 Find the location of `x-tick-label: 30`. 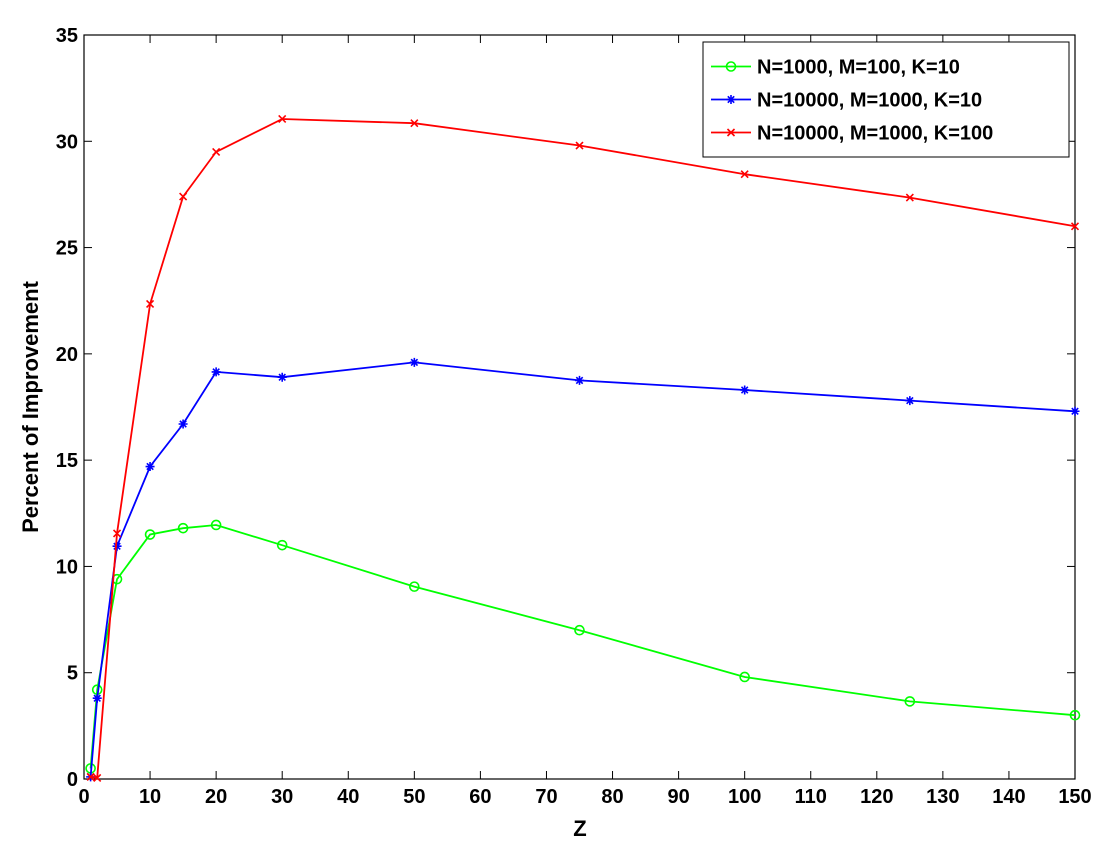

x-tick-label: 30 is located at coordinates (282, 797).